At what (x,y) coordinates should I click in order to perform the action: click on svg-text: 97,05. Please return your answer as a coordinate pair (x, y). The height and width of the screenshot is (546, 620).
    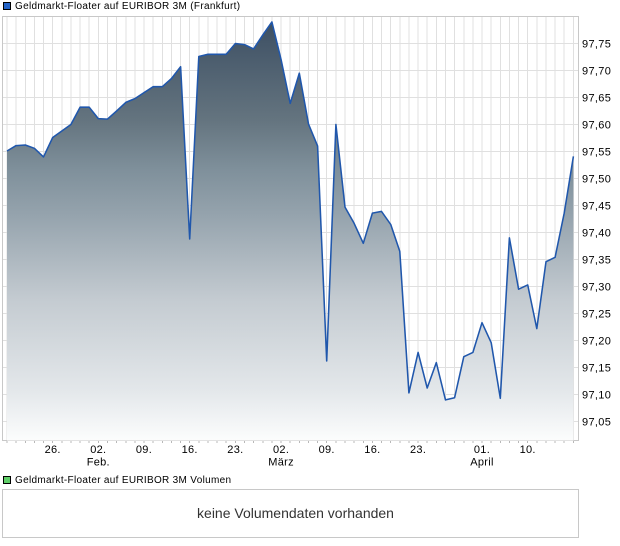
    Looking at the image, I should click on (596, 423).